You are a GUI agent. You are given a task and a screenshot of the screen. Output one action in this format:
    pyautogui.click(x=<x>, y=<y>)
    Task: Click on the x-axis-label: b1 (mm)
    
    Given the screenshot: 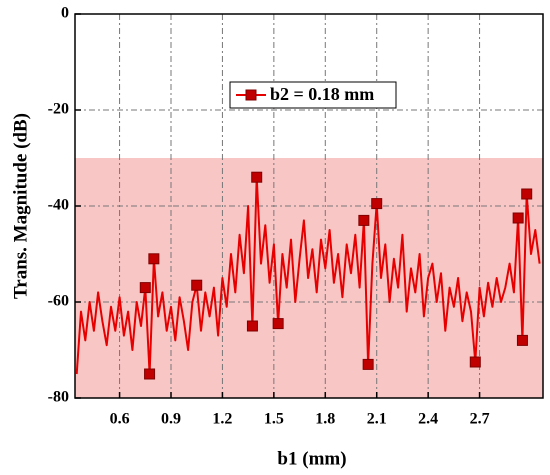 What is the action you would take?
    pyautogui.click(x=311, y=458)
    